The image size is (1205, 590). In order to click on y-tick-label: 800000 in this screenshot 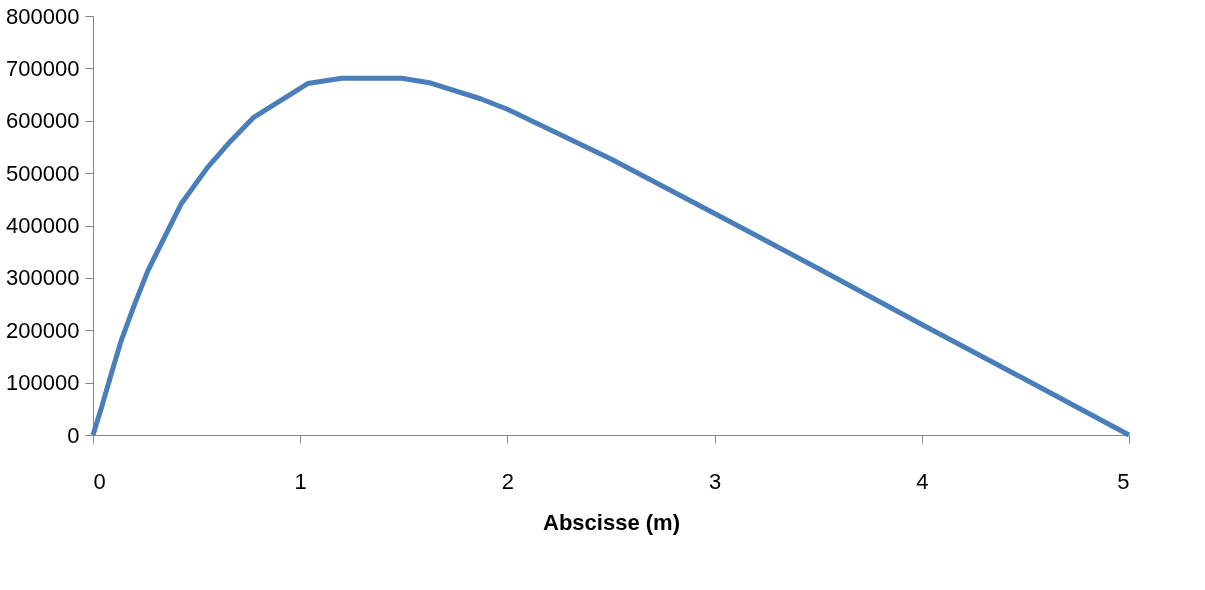, I will do `click(43, 16)`.